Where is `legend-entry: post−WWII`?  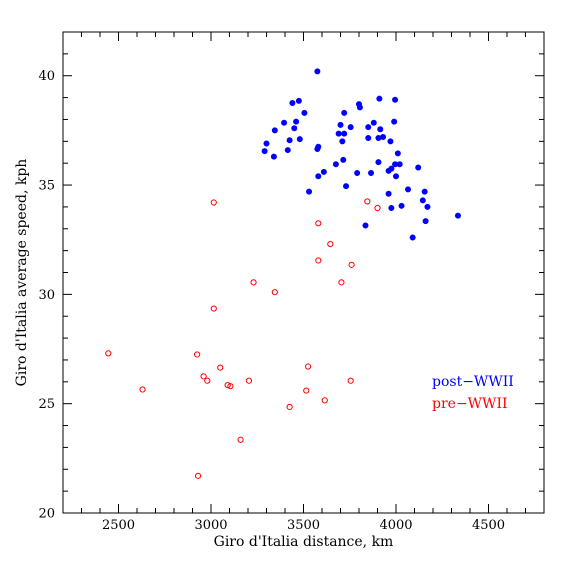 legend-entry: post−WWII is located at coordinates (473, 382).